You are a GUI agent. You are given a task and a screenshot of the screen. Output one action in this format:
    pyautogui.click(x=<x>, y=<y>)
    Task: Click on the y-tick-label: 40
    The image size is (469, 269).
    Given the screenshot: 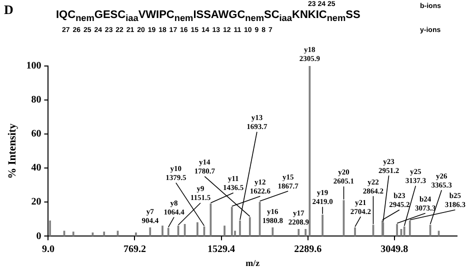 What is the action you would take?
    pyautogui.click(x=36, y=168)
    